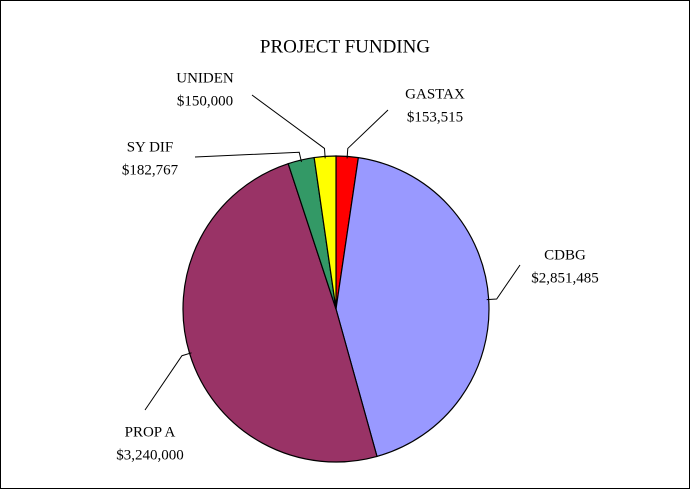  What do you see at coordinates (435, 94) in the screenshot?
I see `slice-label: GASTAX` at bounding box center [435, 94].